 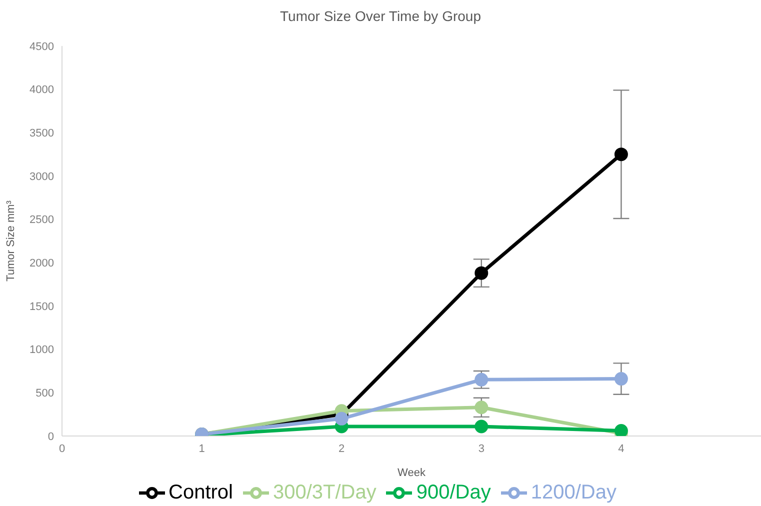 What do you see at coordinates (201, 448) in the screenshot?
I see `x-tick-label: 1` at bounding box center [201, 448].